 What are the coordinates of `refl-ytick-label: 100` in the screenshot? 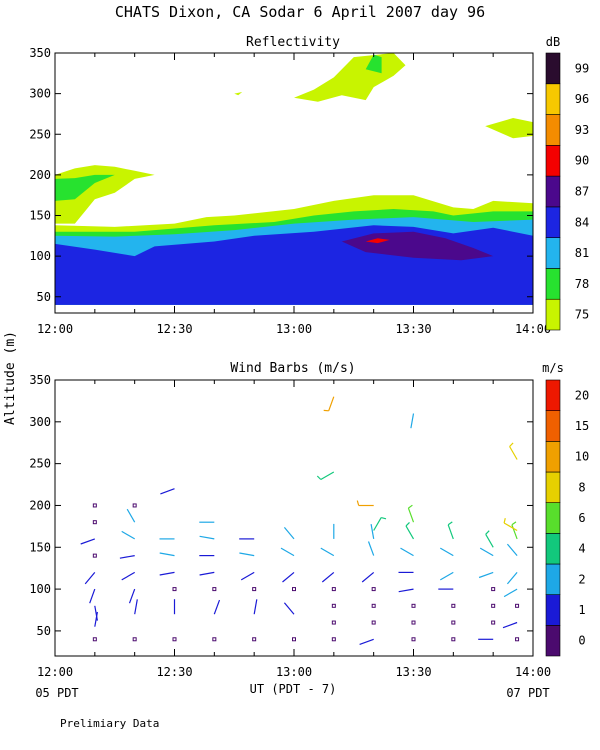 It's located at (40, 256).